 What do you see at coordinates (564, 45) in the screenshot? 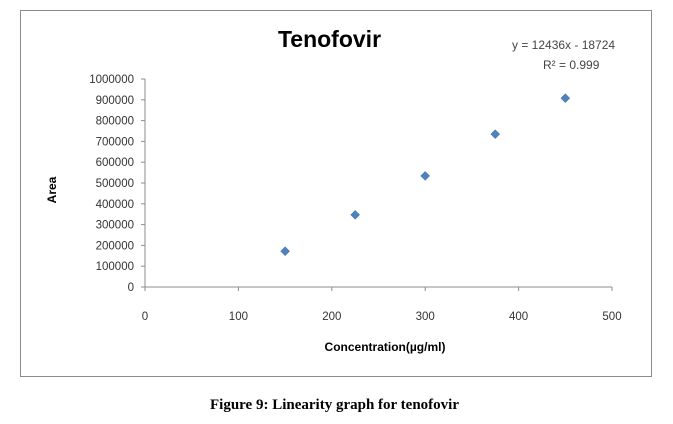
I see `trendline-equation: y = 12436x - 18724` at bounding box center [564, 45].